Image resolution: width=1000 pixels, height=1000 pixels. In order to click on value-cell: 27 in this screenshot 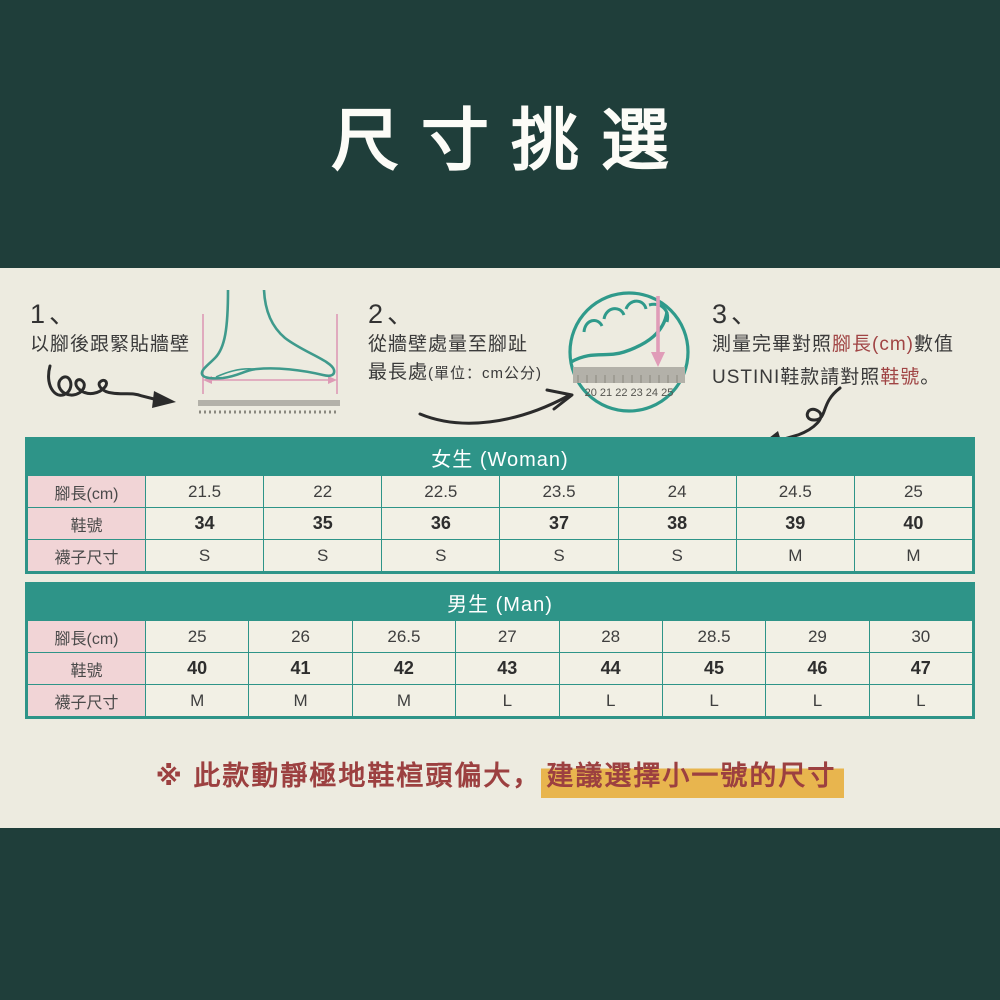, I will do `click(507, 636)`.